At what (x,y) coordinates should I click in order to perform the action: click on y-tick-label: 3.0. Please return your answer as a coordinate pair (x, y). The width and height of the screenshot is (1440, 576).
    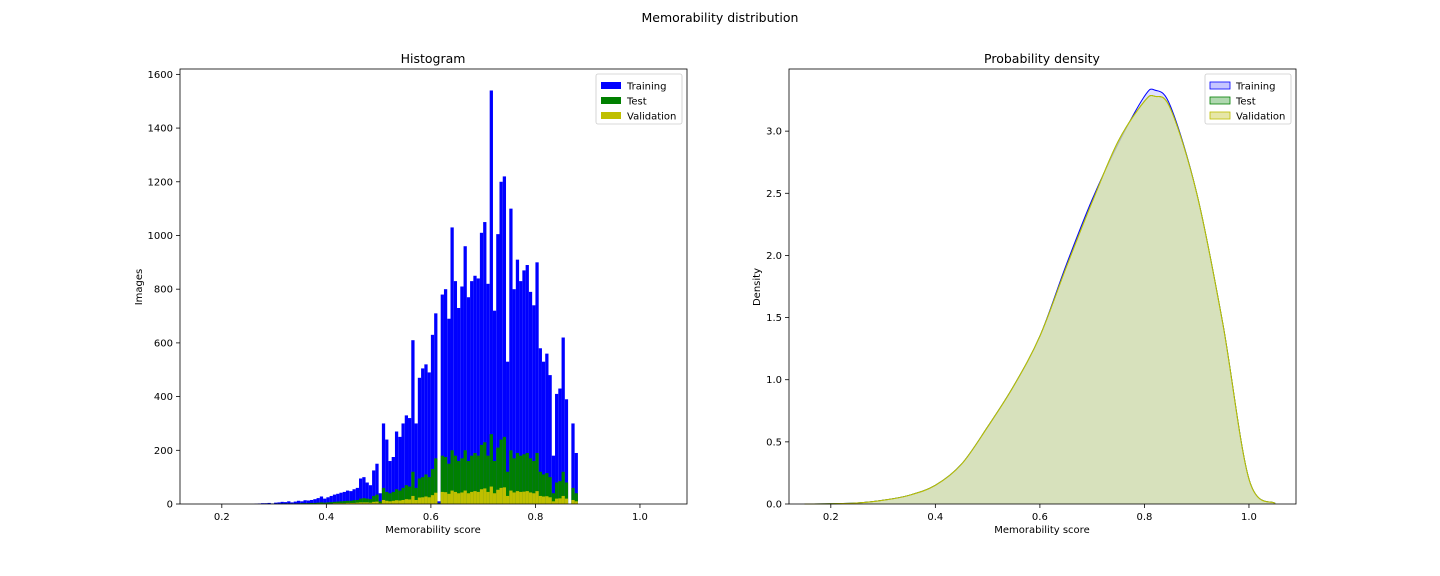
    Looking at the image, I should click on (774, 132).